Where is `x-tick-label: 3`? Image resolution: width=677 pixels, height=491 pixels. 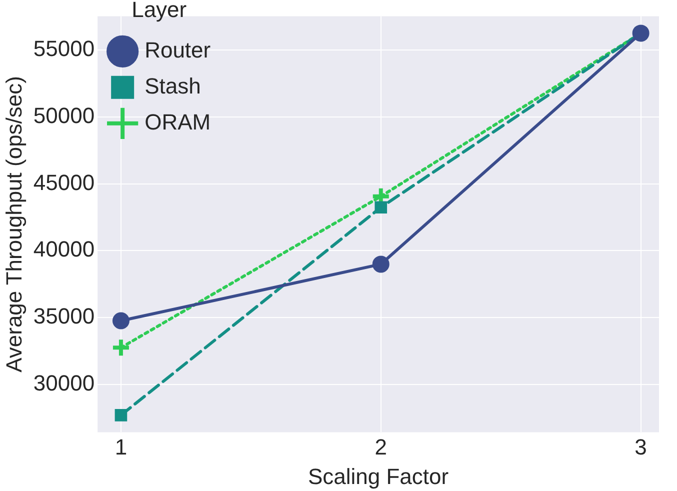 x-tick-label: 3 is located at coordinates (640, 447).